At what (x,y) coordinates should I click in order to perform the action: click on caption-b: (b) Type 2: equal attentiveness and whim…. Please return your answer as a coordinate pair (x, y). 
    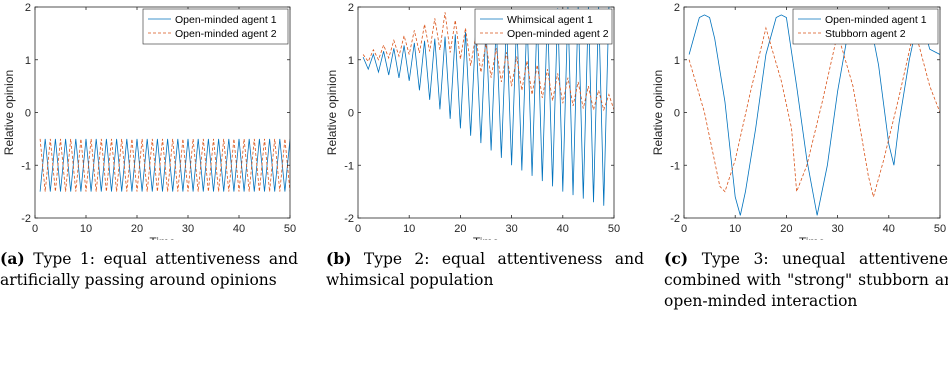
    Looking at the image, I should click on (485, 269).